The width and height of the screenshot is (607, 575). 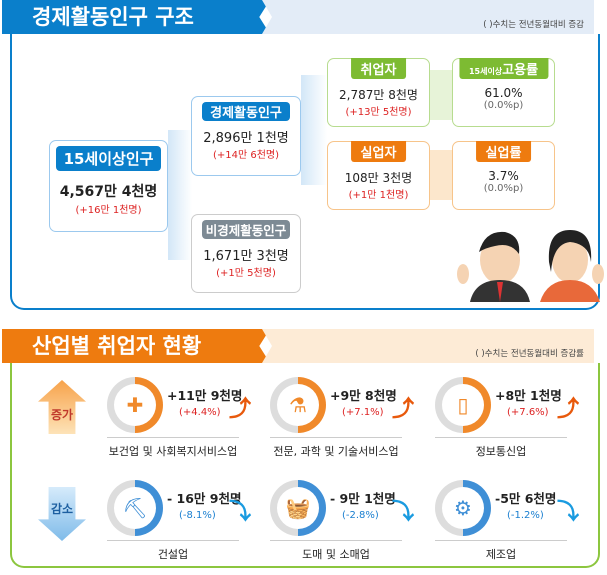 I want to click on industry-donut: ✚, so click(x=135, y=405).